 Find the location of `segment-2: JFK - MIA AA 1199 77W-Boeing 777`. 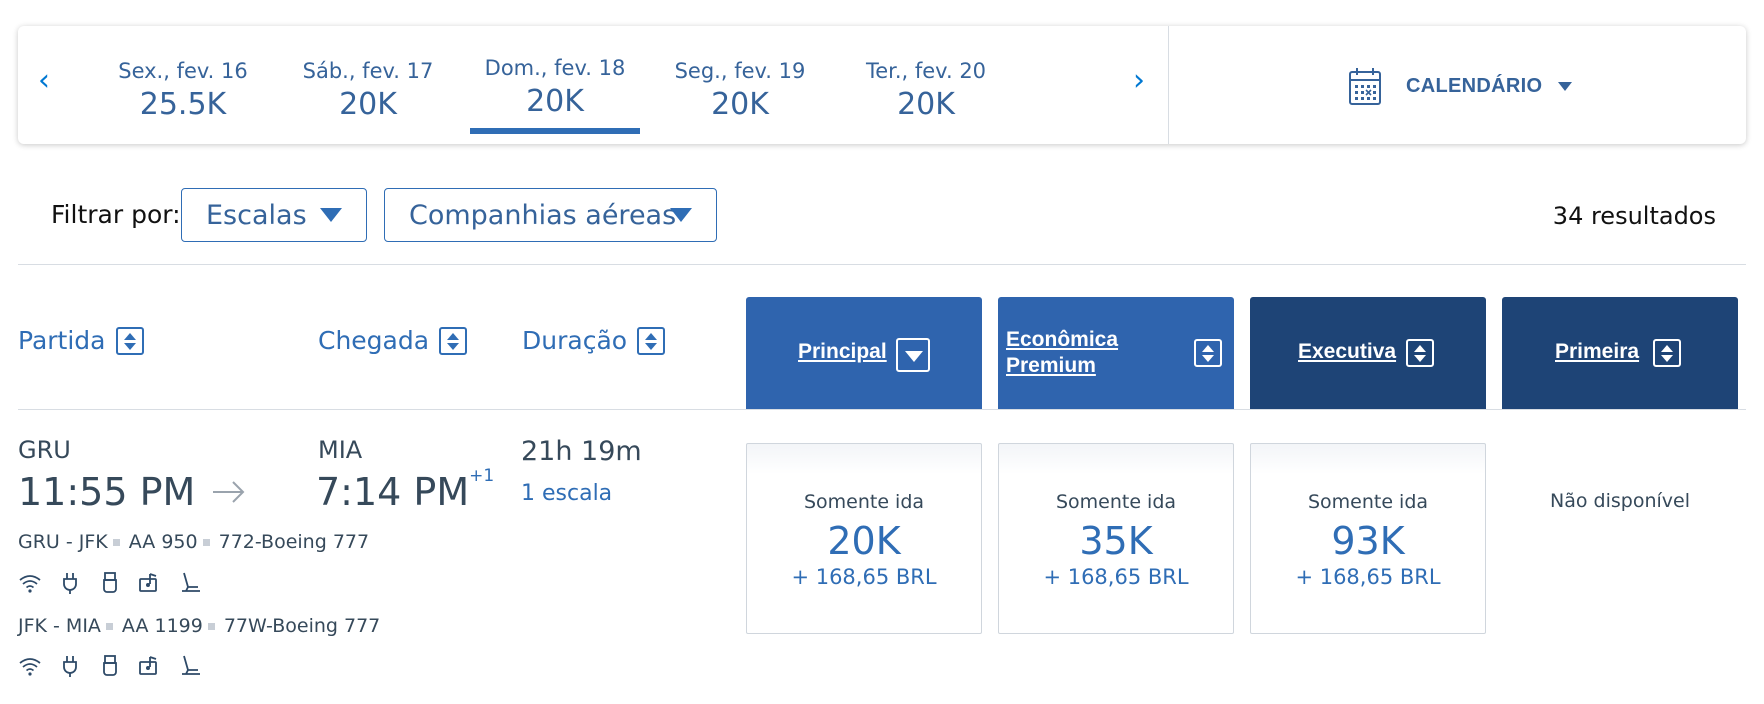

segment-2: JFK - MIA AA 1199 77W-Boeing 777 is located at coordinates (199, 626).